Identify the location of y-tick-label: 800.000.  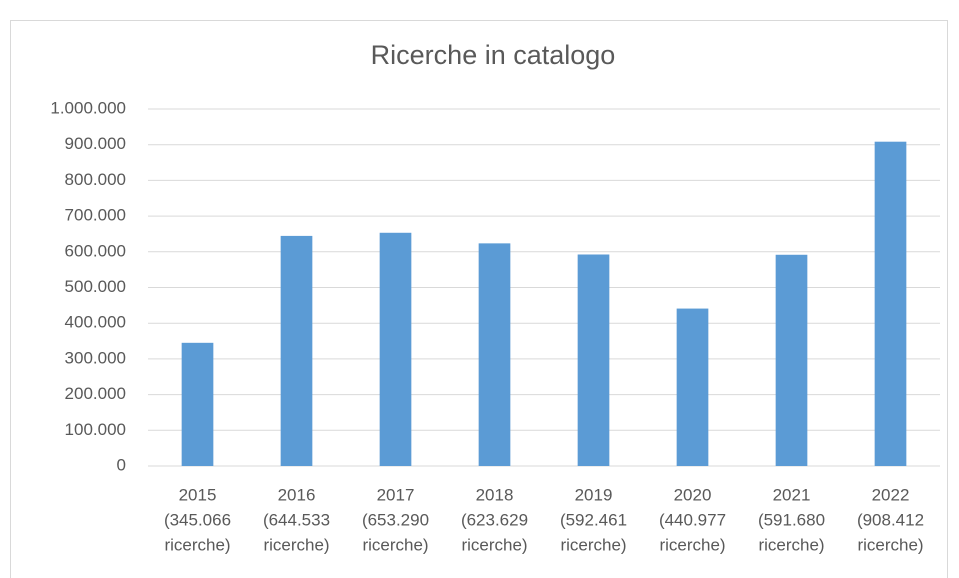
(95, 179).